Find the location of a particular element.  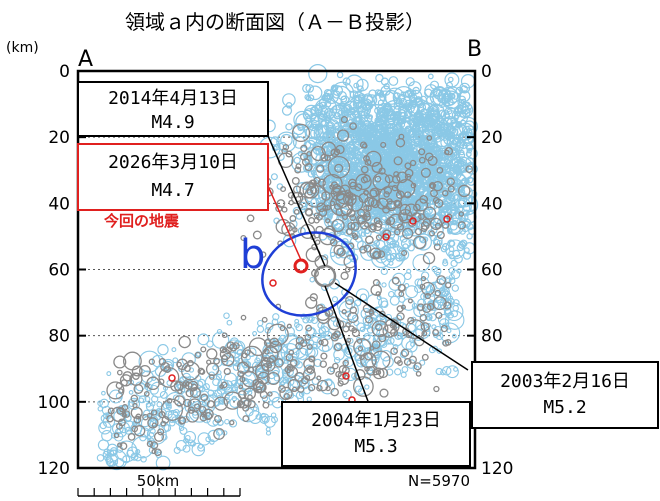

red-event-point is located at coordinates (273, 283).